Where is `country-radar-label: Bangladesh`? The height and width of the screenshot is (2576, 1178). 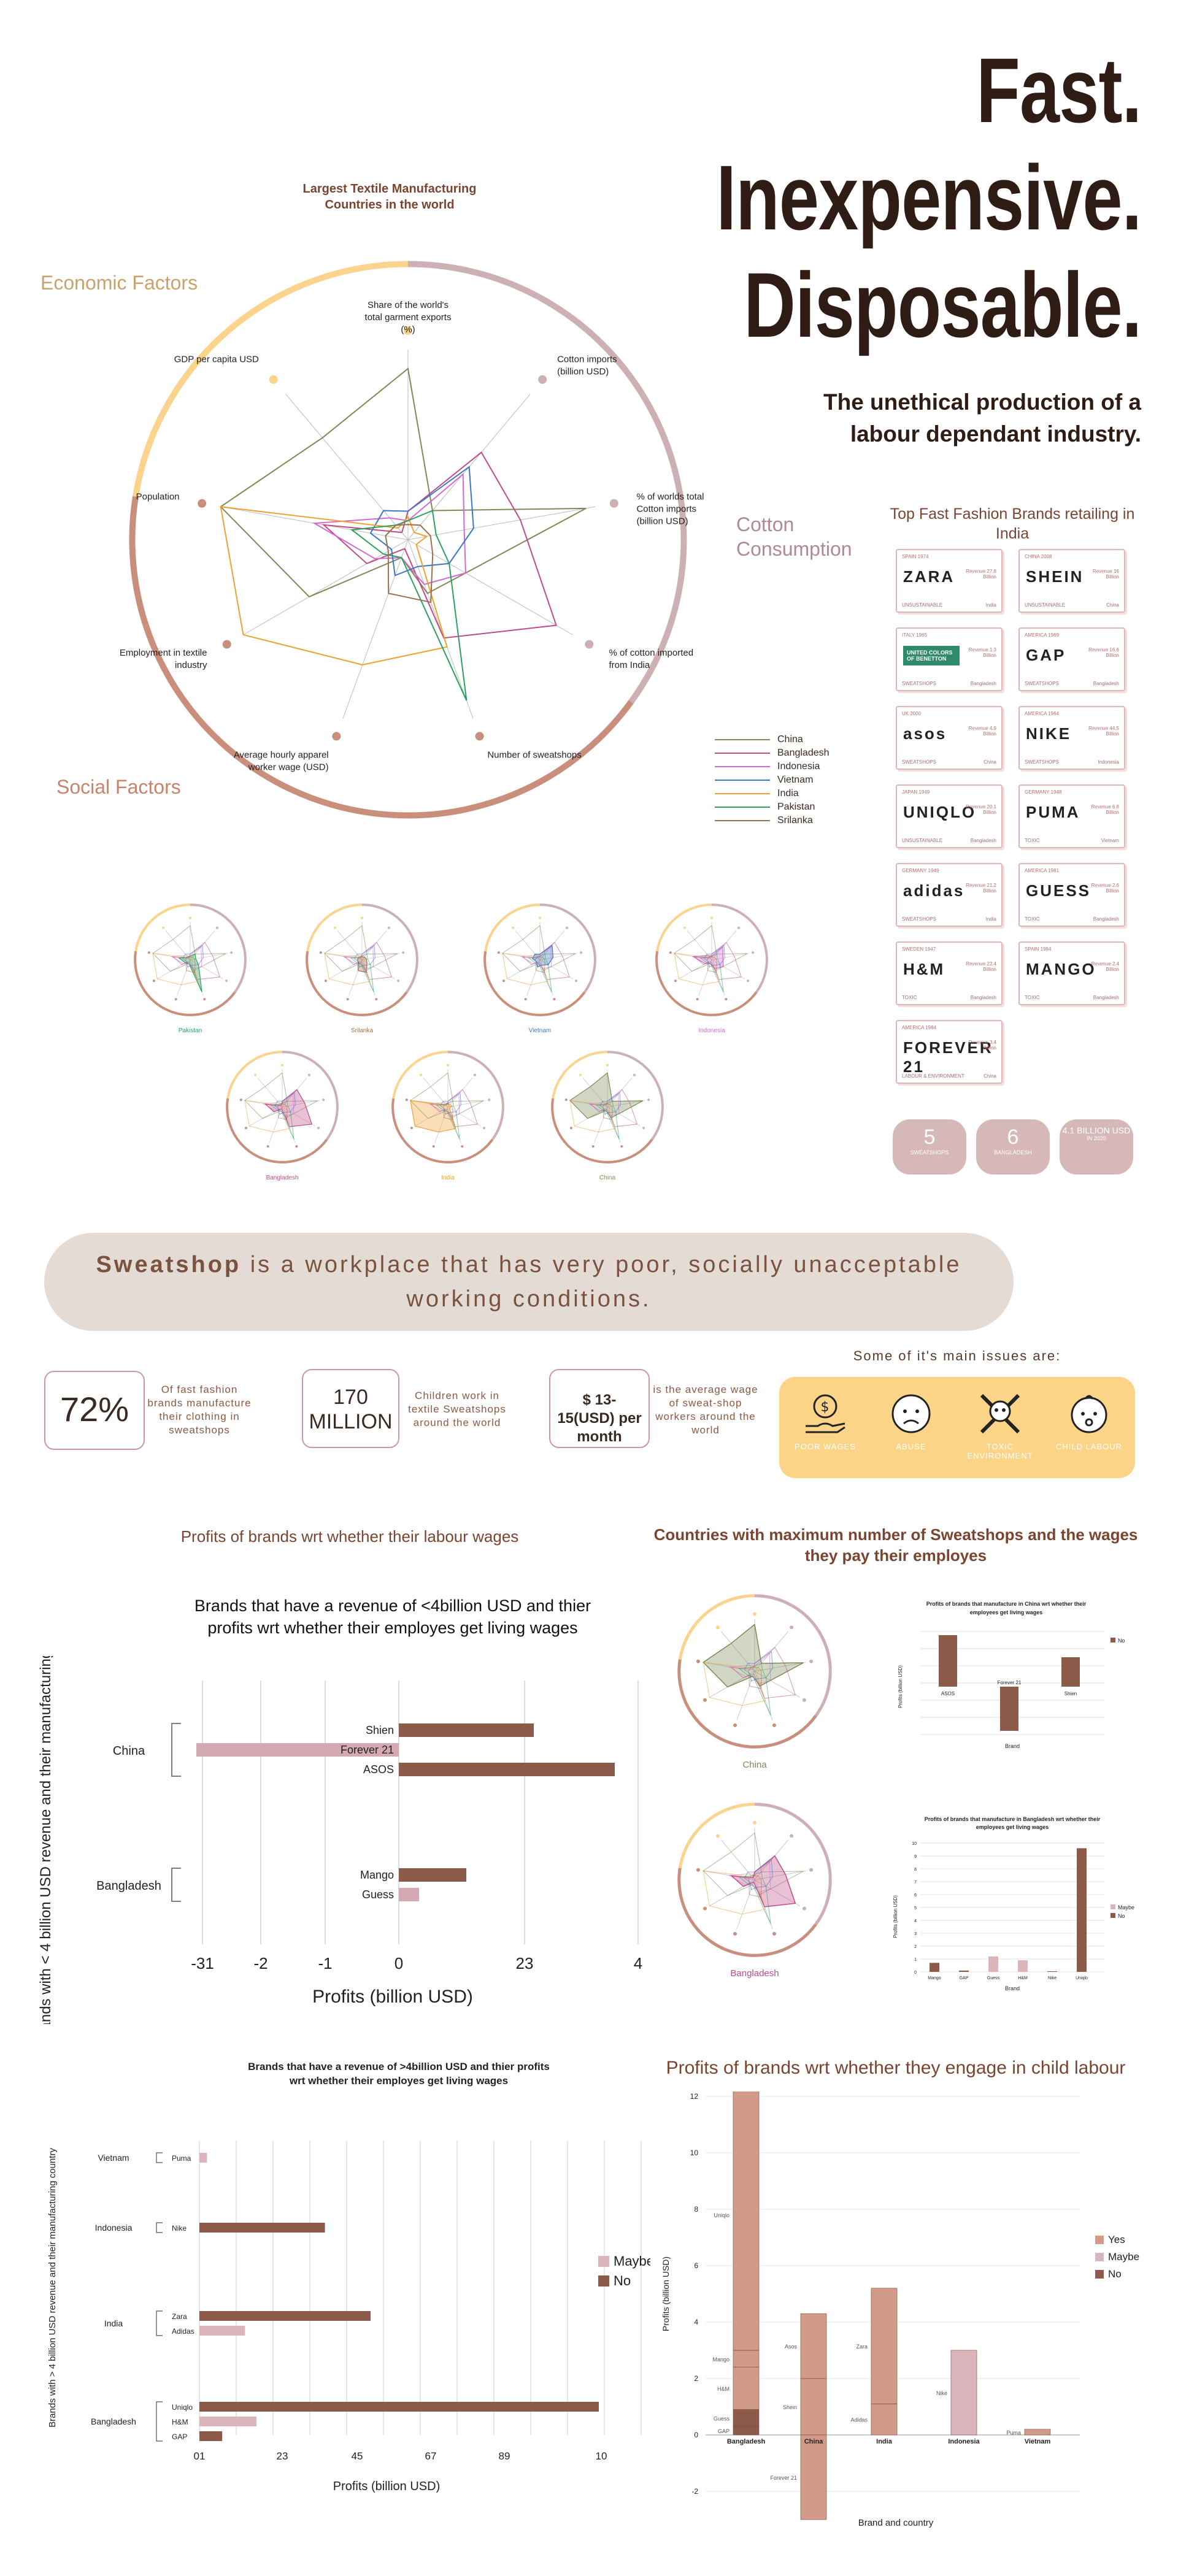
country-radar-label: Bangladesh is located at coordinates (754, 1973).